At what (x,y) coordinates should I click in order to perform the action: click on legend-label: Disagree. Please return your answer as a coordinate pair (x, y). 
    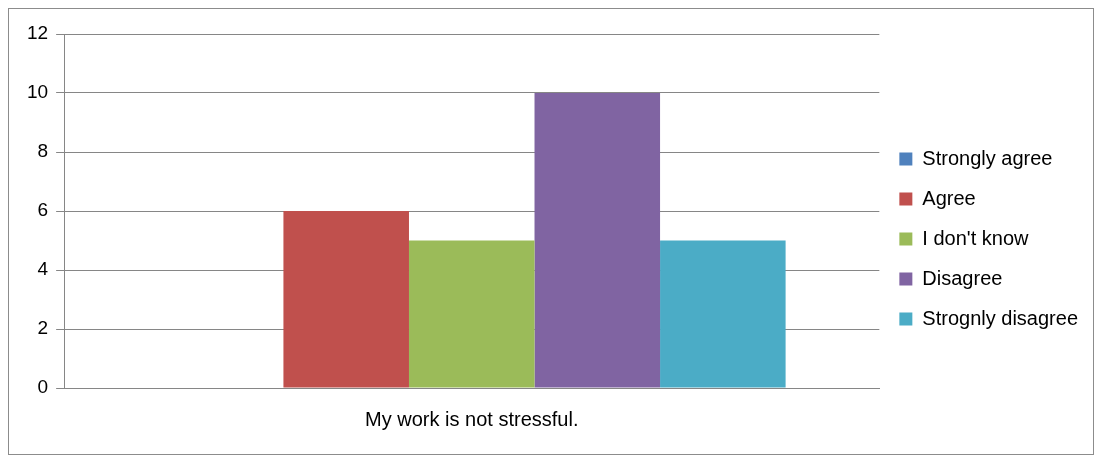
    Looking at the image, I should click on (962, 277).